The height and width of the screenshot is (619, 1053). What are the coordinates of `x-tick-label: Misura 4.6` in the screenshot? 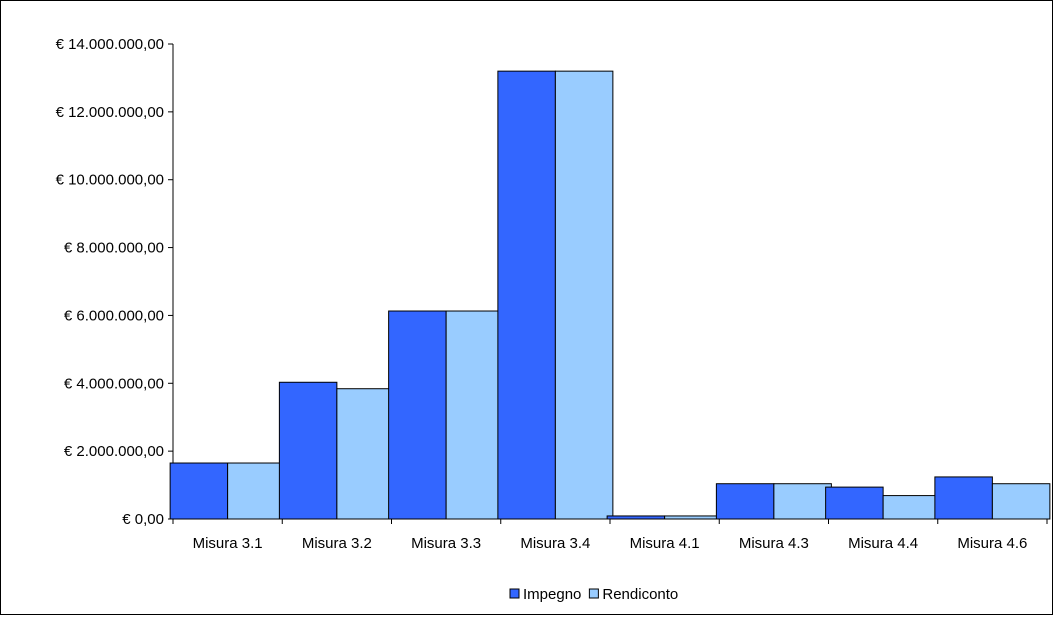 It's located at (992, 543).